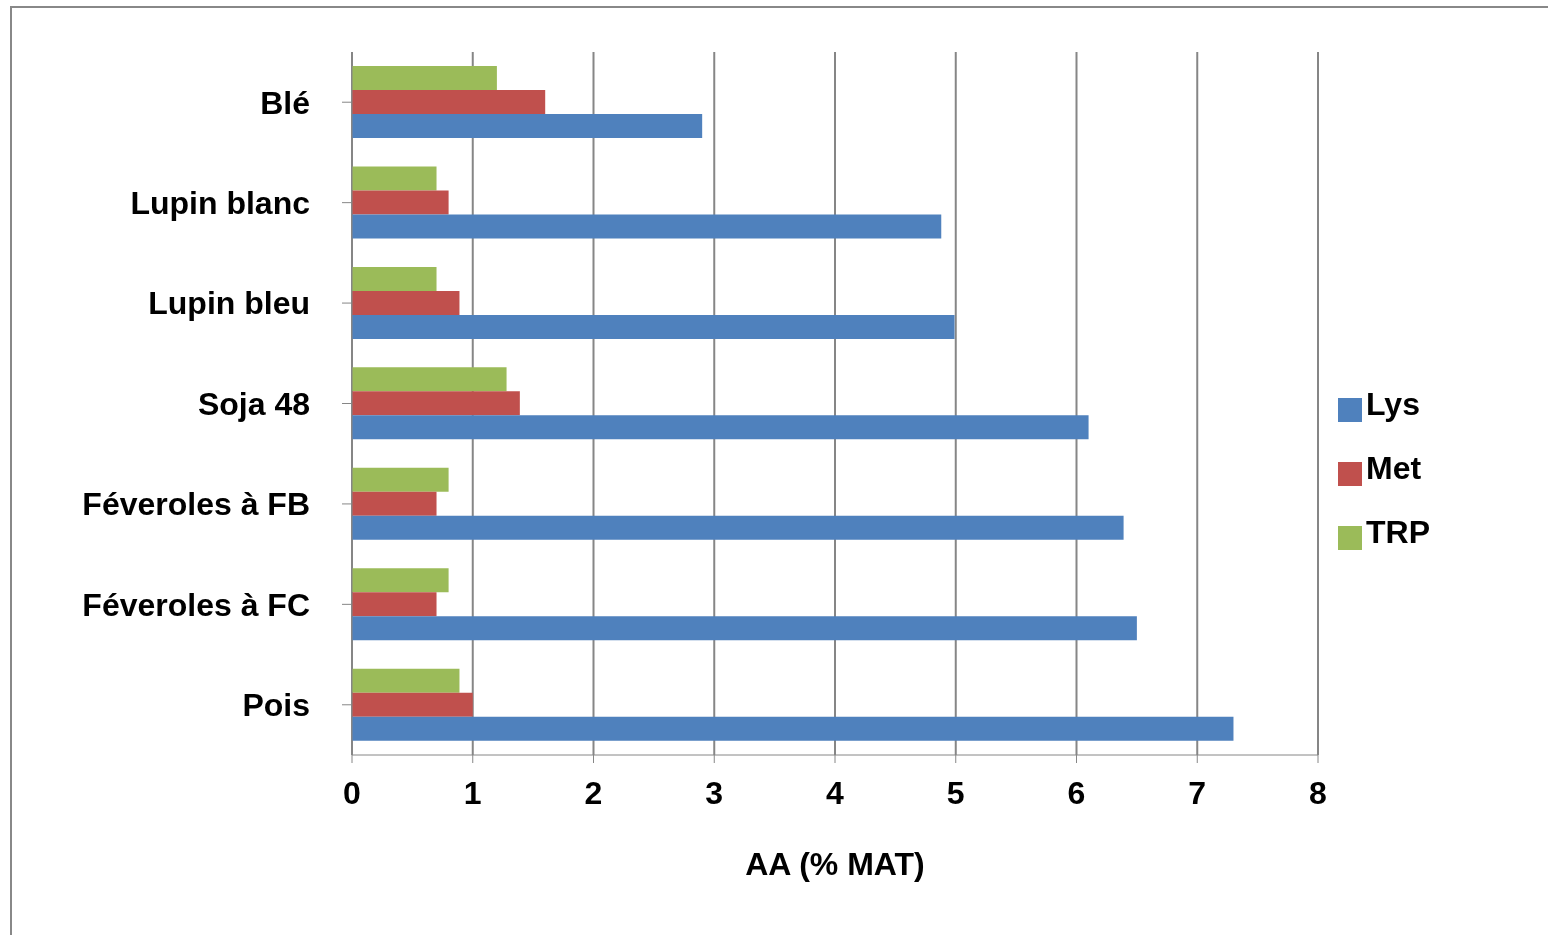 This screenshot has height=935, width=1548. What do you see at coordinates (472, 792) in the screenshot?
I see `x-tick-label: 1` at bounding box center [472, 792].